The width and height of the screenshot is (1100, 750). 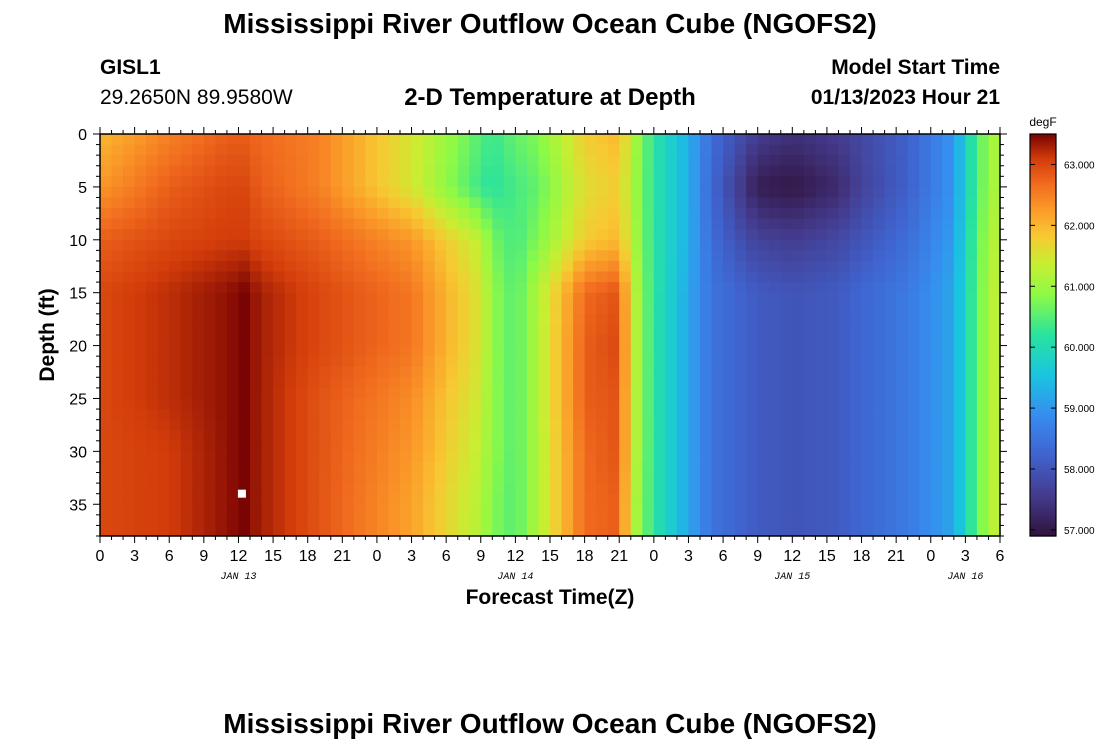 I want to click on y-tick-label: 25, so click(x=78, y=399).